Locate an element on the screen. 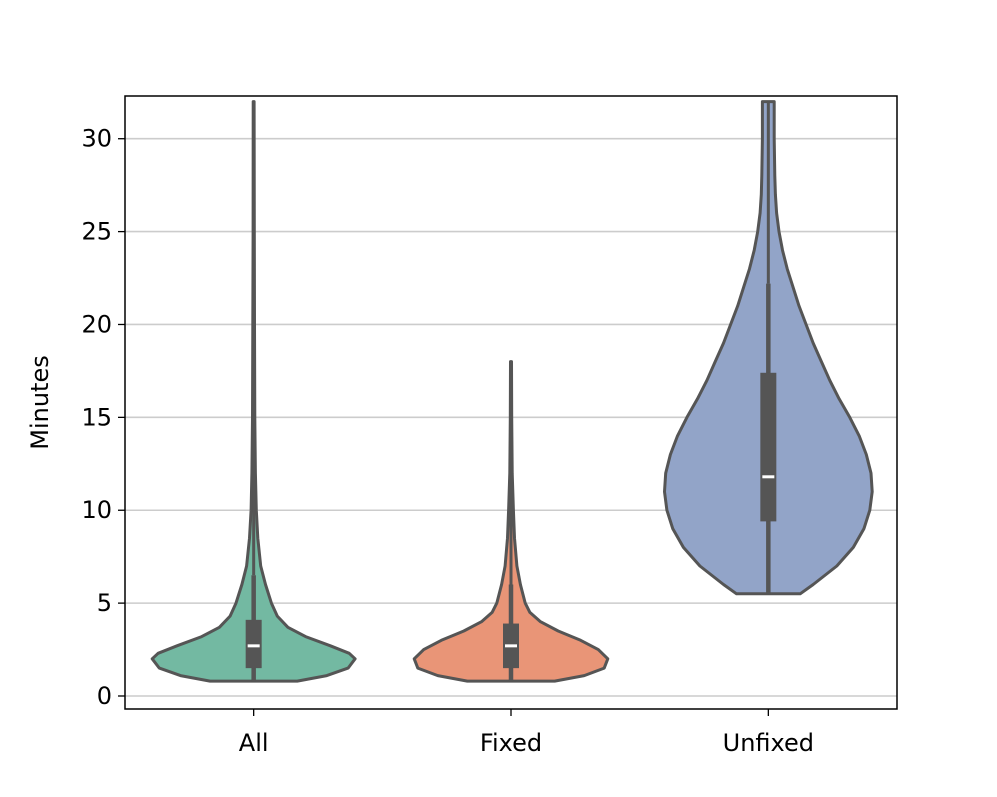 The width and height of the screenshot is (997, 797). y-axis: 0 5 10 15 20 25 30 is located at coordinates (103, 417).